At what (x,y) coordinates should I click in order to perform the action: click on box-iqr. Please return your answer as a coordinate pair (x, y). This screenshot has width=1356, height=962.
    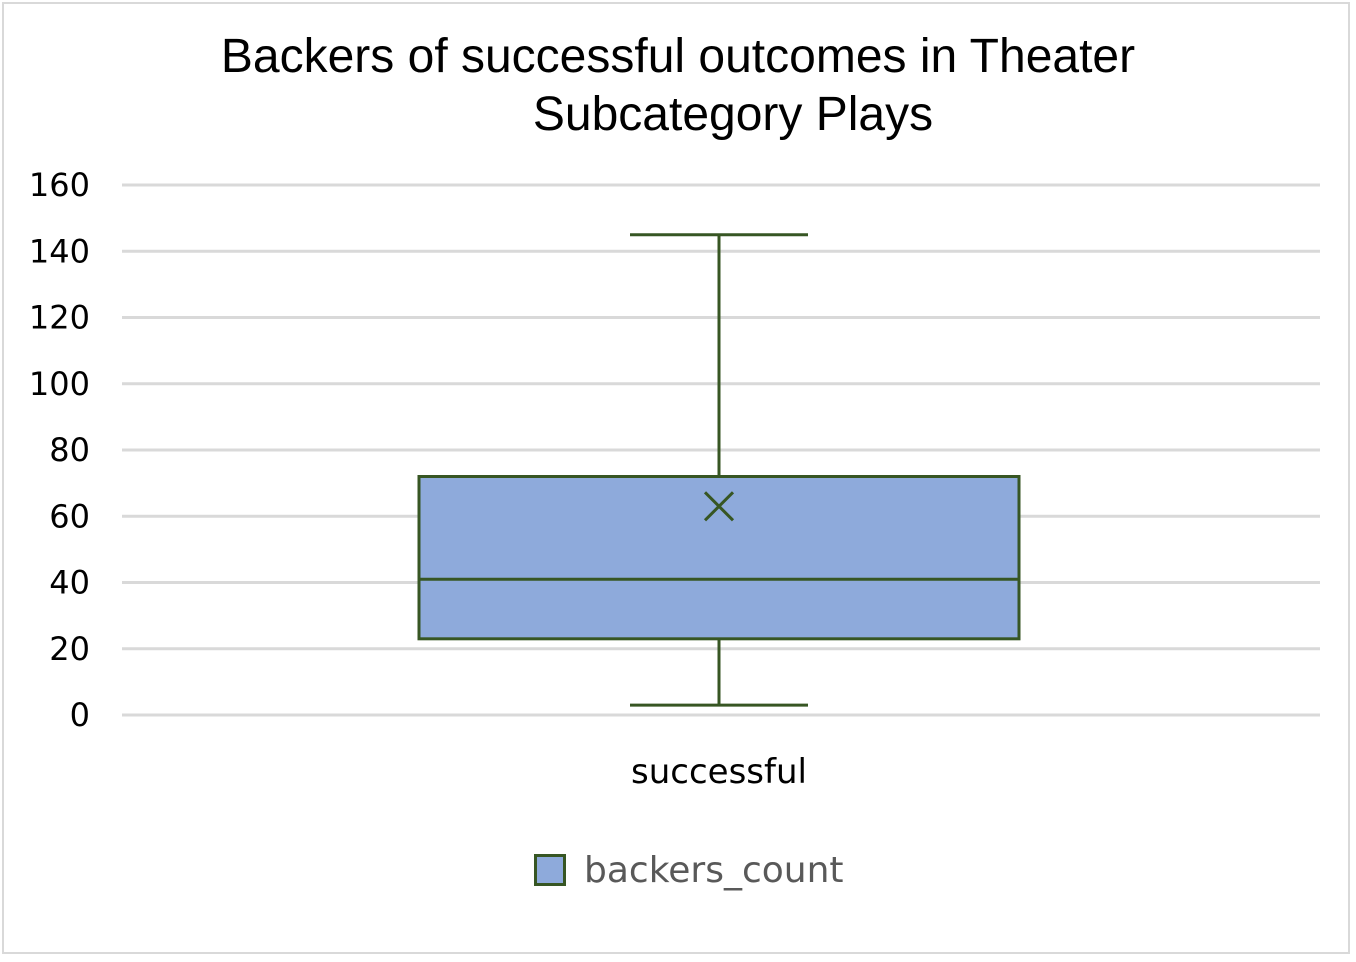
    Looking at the image, I should click on (719, 558).